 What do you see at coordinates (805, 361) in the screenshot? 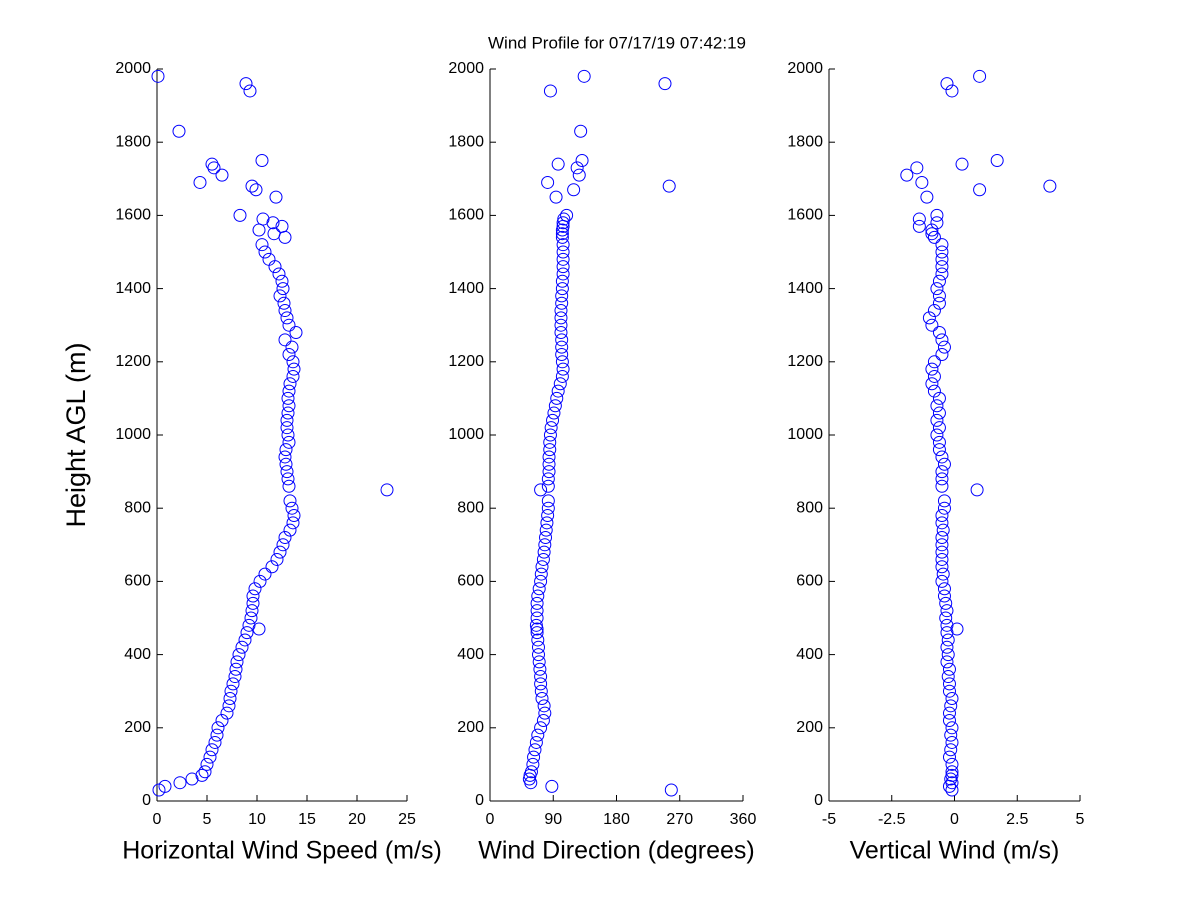
I see `y-tick-label: 1200` at bounding box center [805, 361].